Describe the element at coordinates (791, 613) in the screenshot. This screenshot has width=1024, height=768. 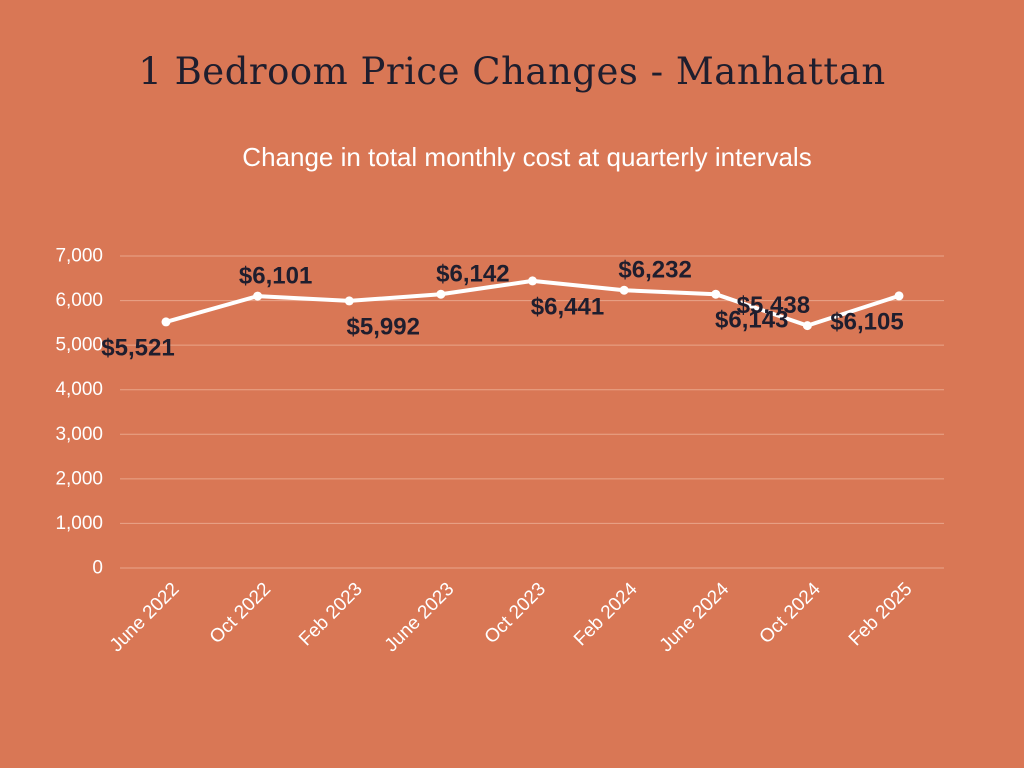
I see `x-tick-label: Oct 2024` at that location.